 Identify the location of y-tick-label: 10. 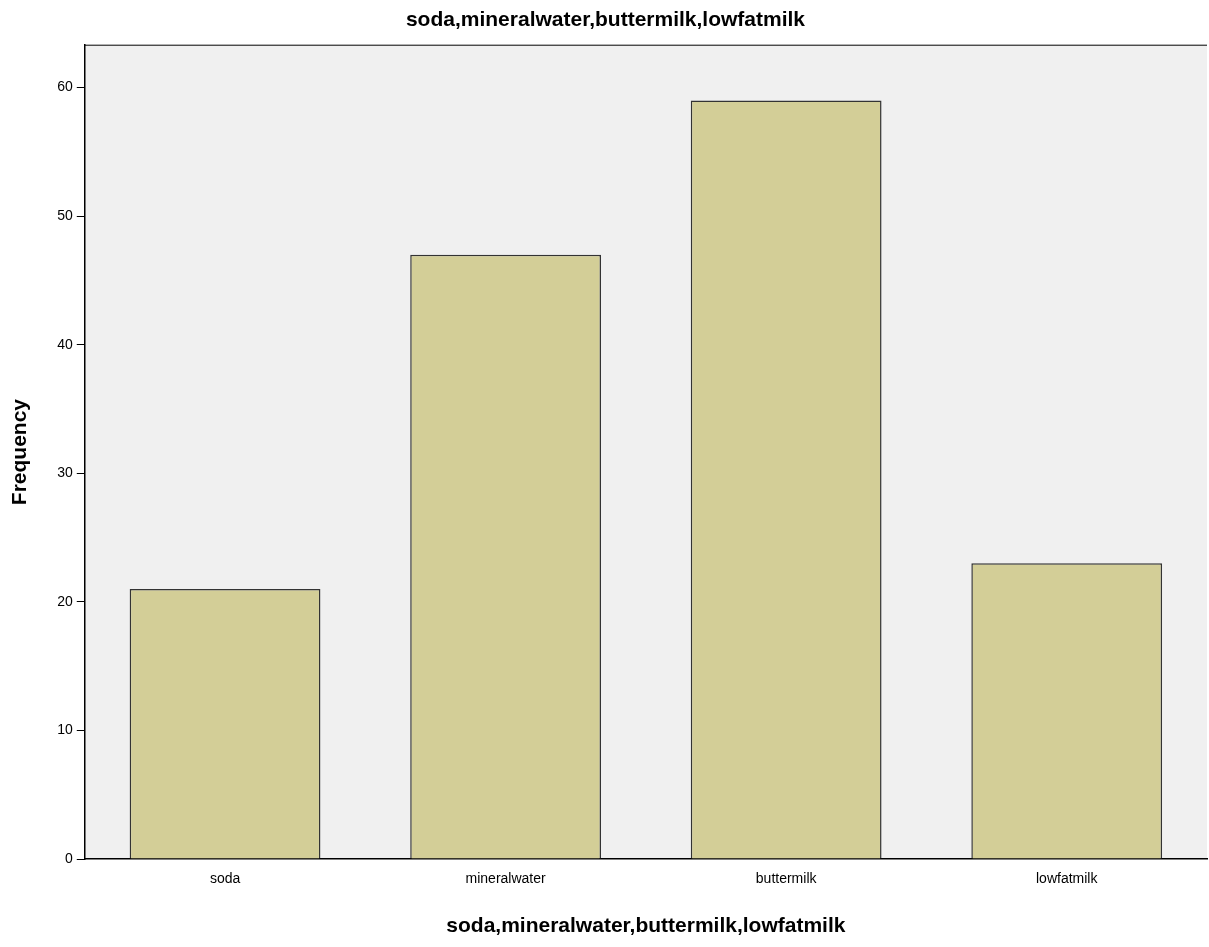
(65, 729).